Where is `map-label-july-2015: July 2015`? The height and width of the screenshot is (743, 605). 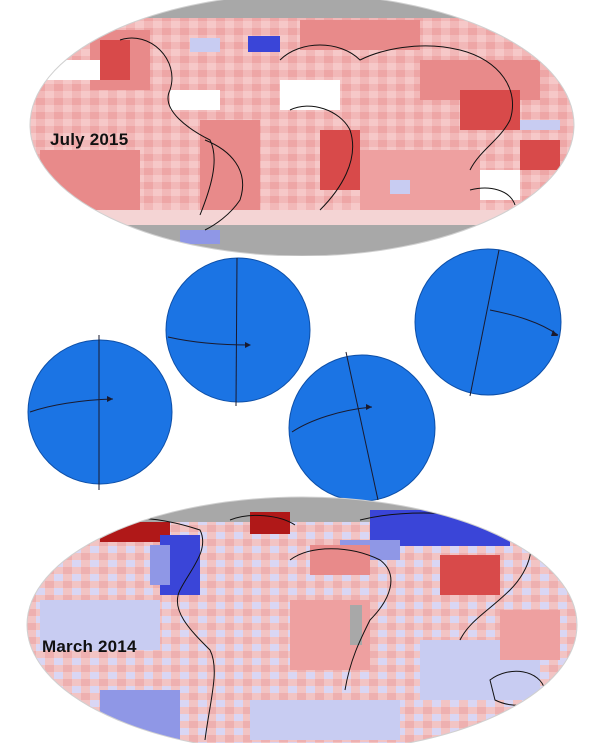 map-label-july-2015: July 2015 is located at coordinates (89, 139).